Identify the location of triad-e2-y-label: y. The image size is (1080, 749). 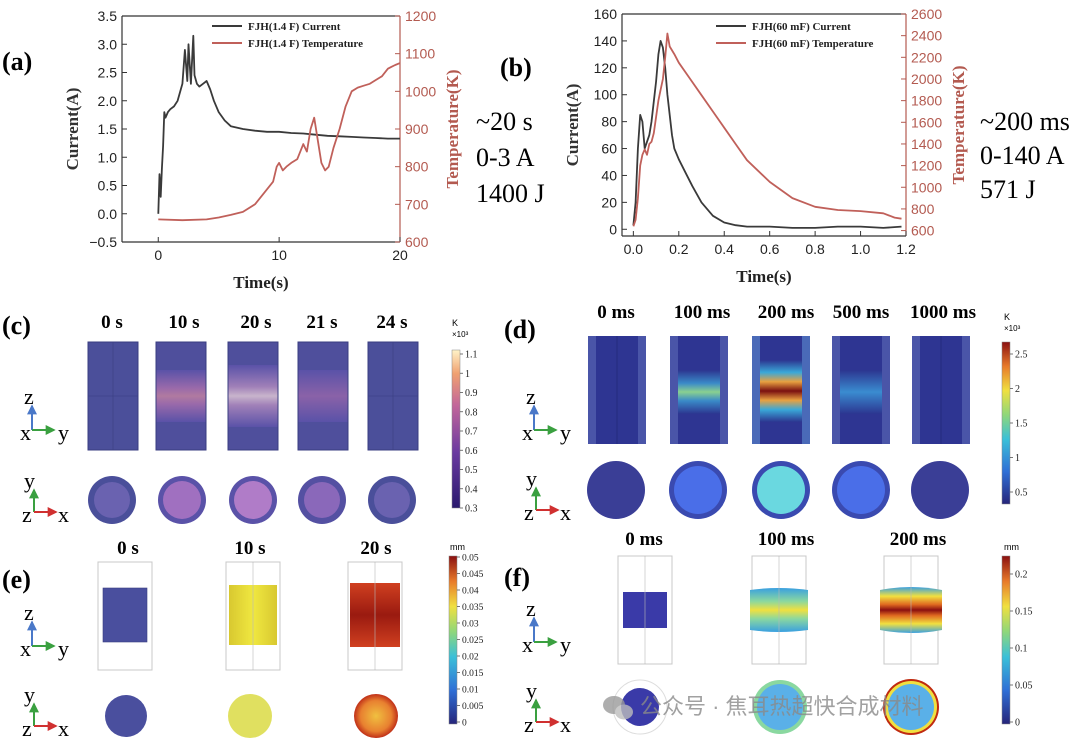
(29, 694).